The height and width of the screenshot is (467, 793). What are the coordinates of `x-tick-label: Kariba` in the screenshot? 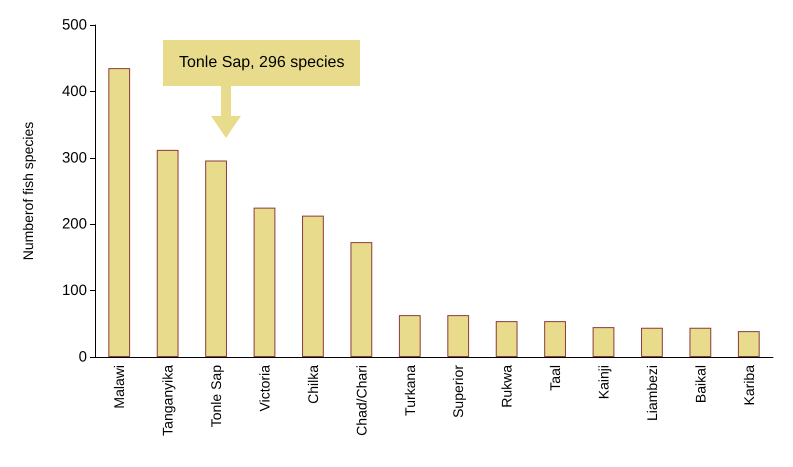 It's located at (748, 385).